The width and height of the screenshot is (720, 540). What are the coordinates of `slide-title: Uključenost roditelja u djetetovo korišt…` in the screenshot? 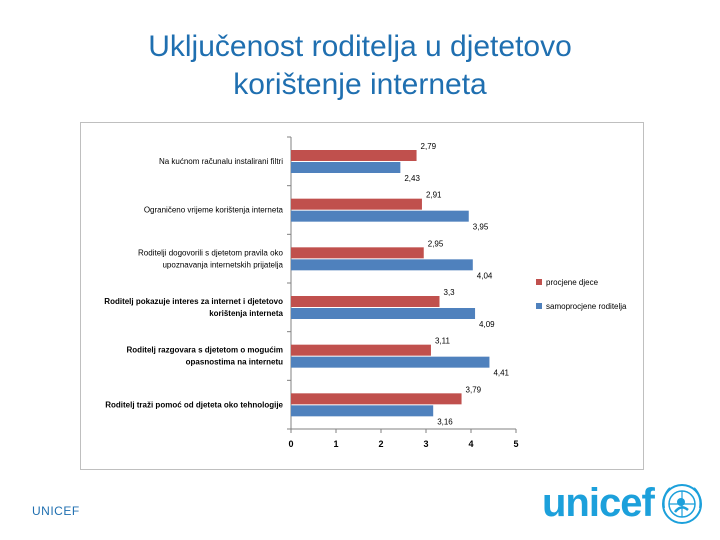 It's located at (360, 66).